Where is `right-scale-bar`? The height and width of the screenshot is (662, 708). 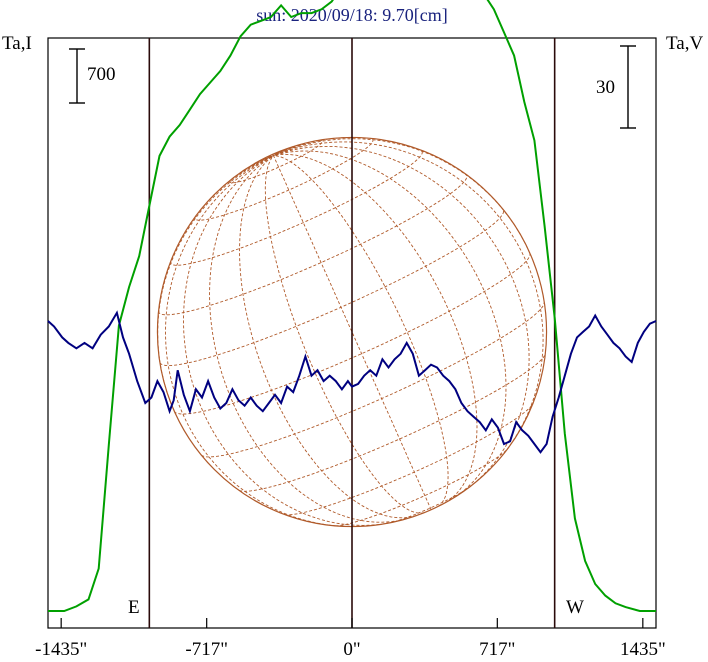
right-scale-bar is located at coordinates (628, 87).